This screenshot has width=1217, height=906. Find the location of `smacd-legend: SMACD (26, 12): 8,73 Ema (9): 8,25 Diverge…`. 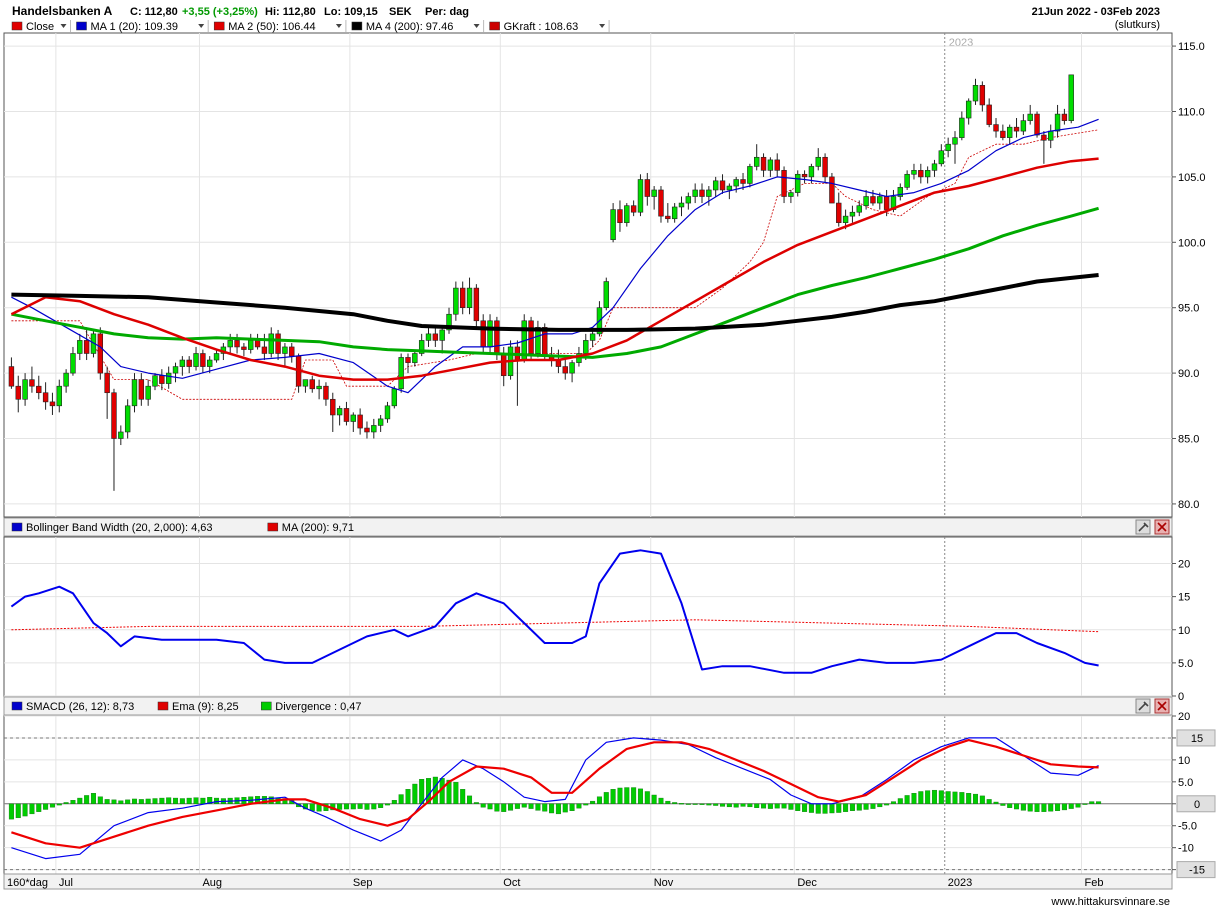

smacd-legend: SMACD (26, 12): 8,73 Ema (9): 8,25 Diverge… is located at coordinates (186, 707).